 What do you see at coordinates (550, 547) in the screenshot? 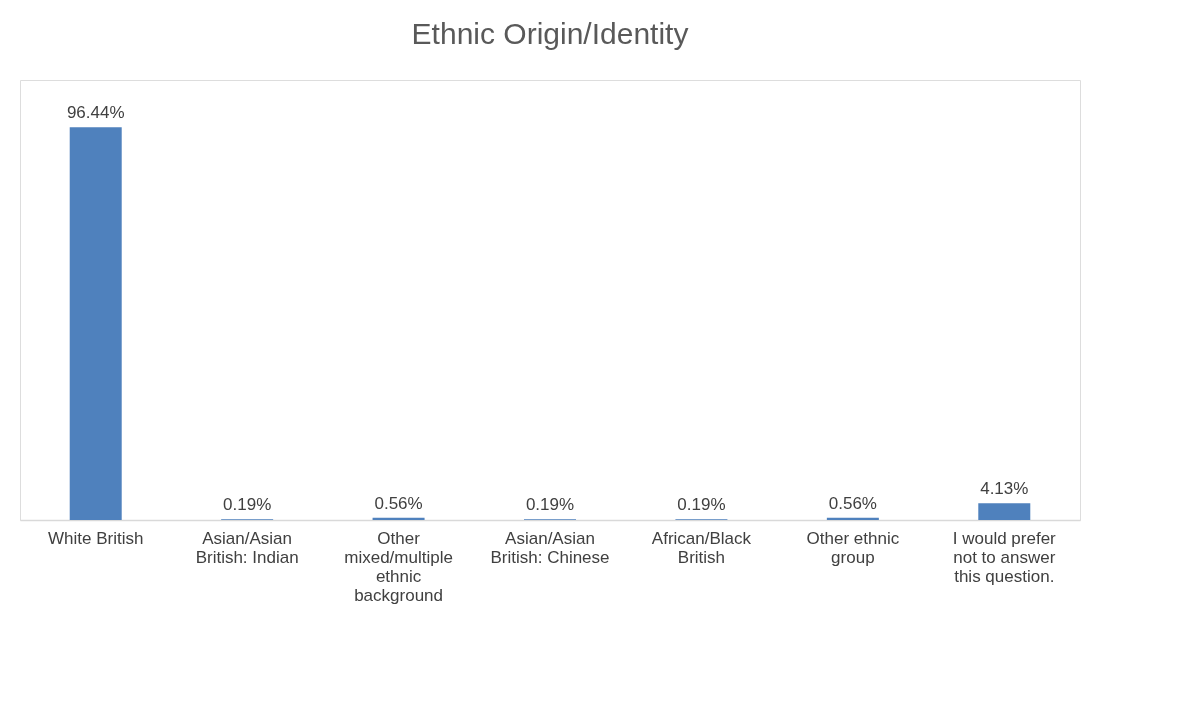
I see `x-tick-label: Asian/Asian British: Chinese` at bounding box center [550, 547].